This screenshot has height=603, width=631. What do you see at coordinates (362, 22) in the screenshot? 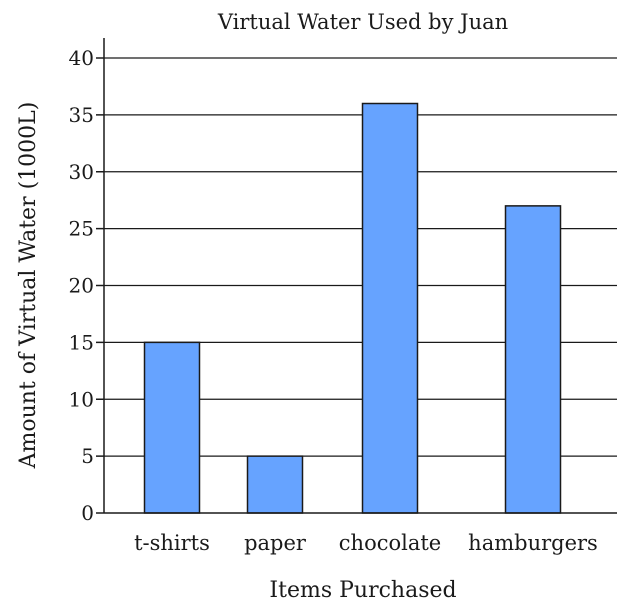
I see `chart-title: Virtual Water Used by Juan` at bounding box center [362, 22].